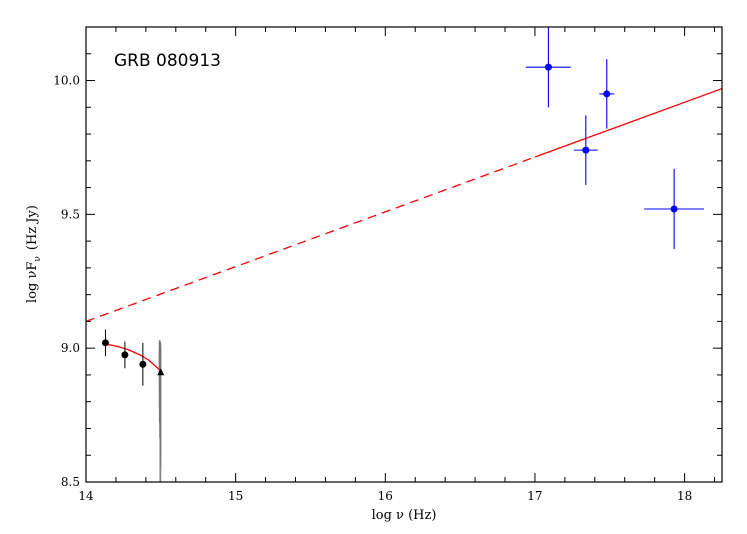 This screenshot has width=747, height=534. What do you see at coordinates (66, 81) in the screenshot?
I see `y-tick-label: 10.0` at bounding box center [66, 81].